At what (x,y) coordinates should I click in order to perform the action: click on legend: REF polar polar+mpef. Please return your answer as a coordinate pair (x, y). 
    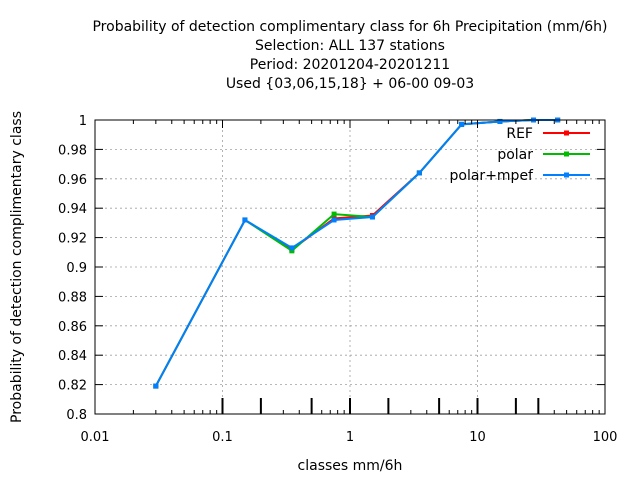
    Looking at the image, I should click on (520, 155).